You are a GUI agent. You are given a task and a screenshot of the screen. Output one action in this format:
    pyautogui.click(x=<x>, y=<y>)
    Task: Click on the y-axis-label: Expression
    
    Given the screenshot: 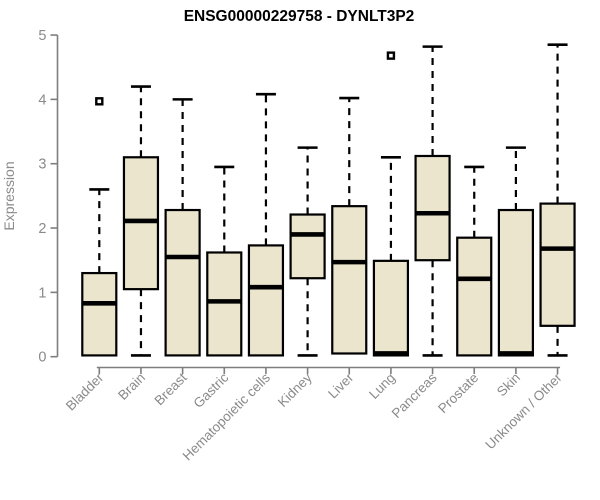 What is the action you would take?
    pyautogui.click(x=9, y=195)
    